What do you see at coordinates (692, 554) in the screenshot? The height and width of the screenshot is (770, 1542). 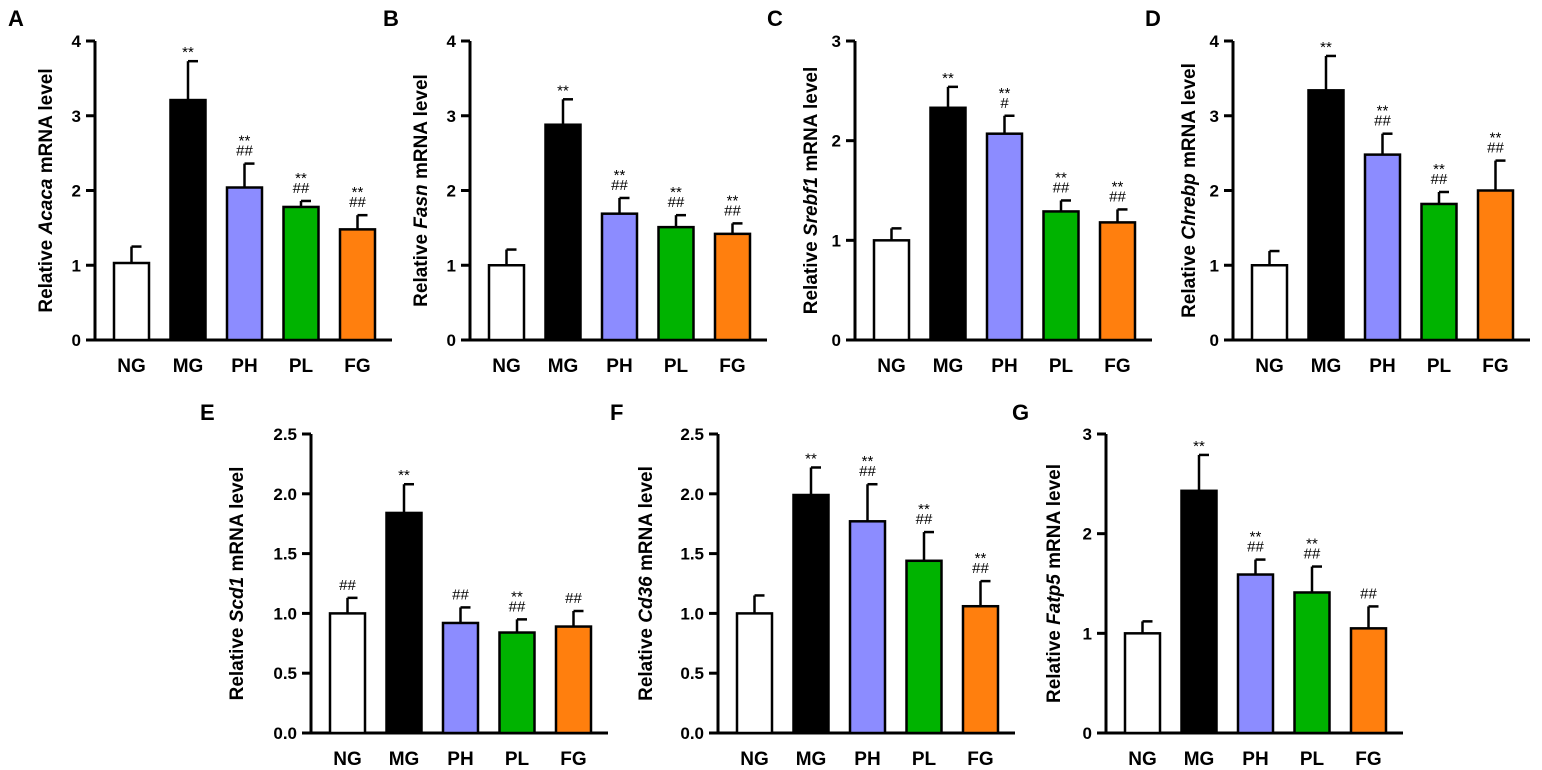 I see `y-tick-label: 1.5` at bounding box center [692, 554].